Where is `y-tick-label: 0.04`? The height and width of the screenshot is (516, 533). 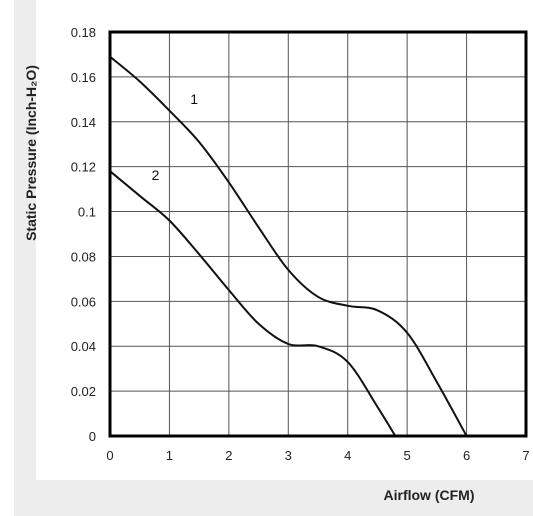
y-tick-label: 0.04 is located at coordinates (83, 346).